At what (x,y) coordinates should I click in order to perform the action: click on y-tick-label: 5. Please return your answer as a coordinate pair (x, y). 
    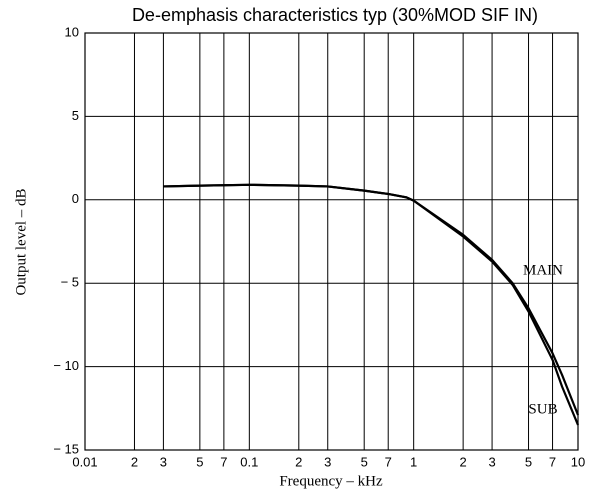
    Looking at the image, I should click on (75, 115).